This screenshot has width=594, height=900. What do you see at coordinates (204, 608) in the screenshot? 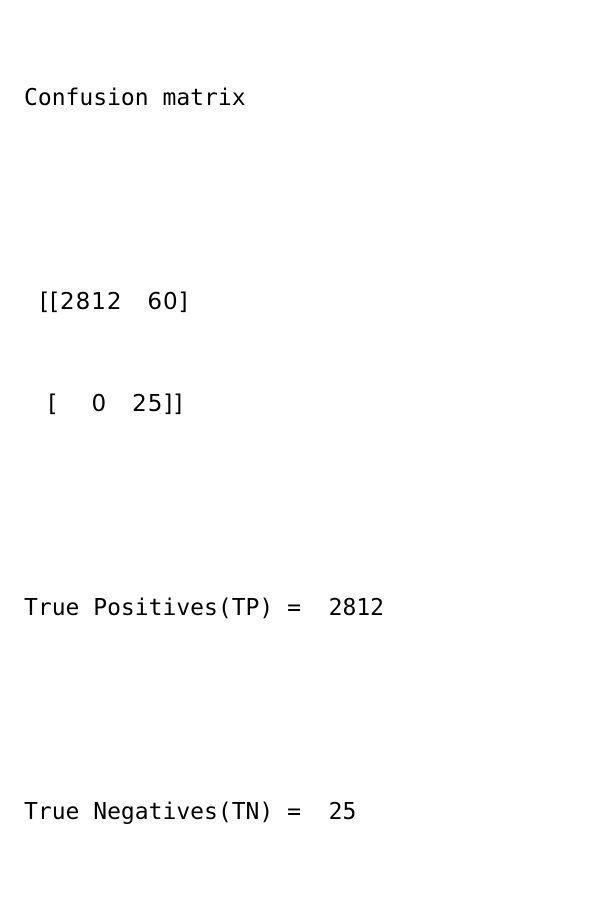
I see `true-positives-line: True Positives(TP) = 2812` at bounding box center [204, 608].